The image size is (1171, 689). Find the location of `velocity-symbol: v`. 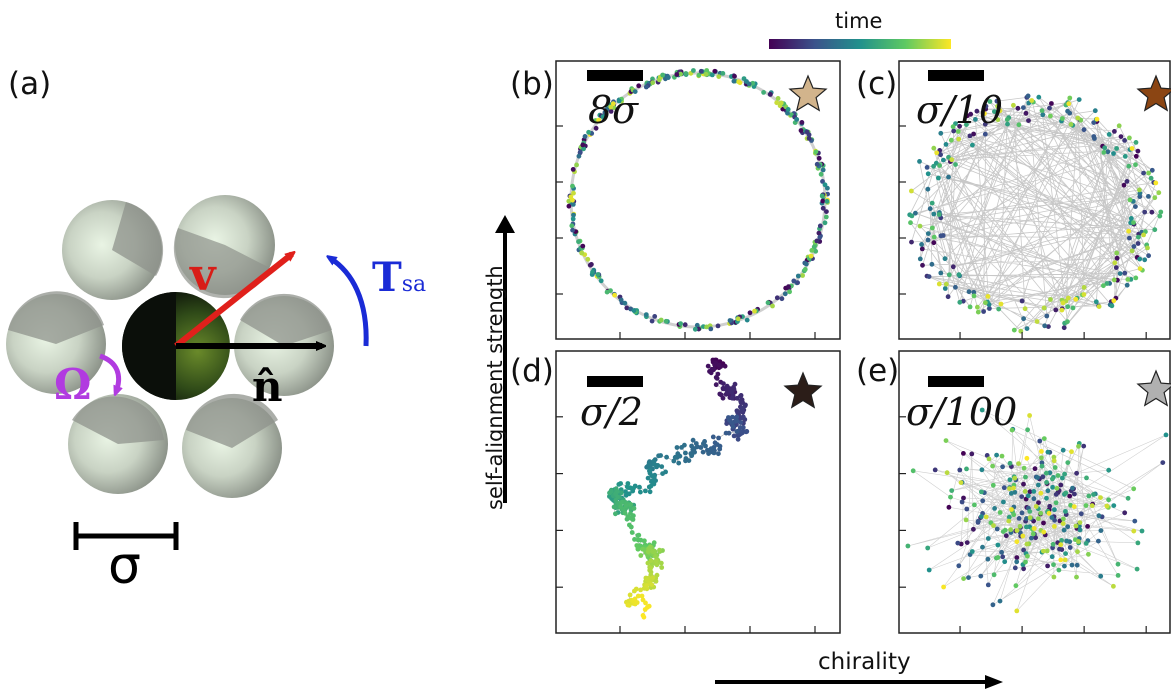

velocity-symbol: v is located at coordinates (203, 275).